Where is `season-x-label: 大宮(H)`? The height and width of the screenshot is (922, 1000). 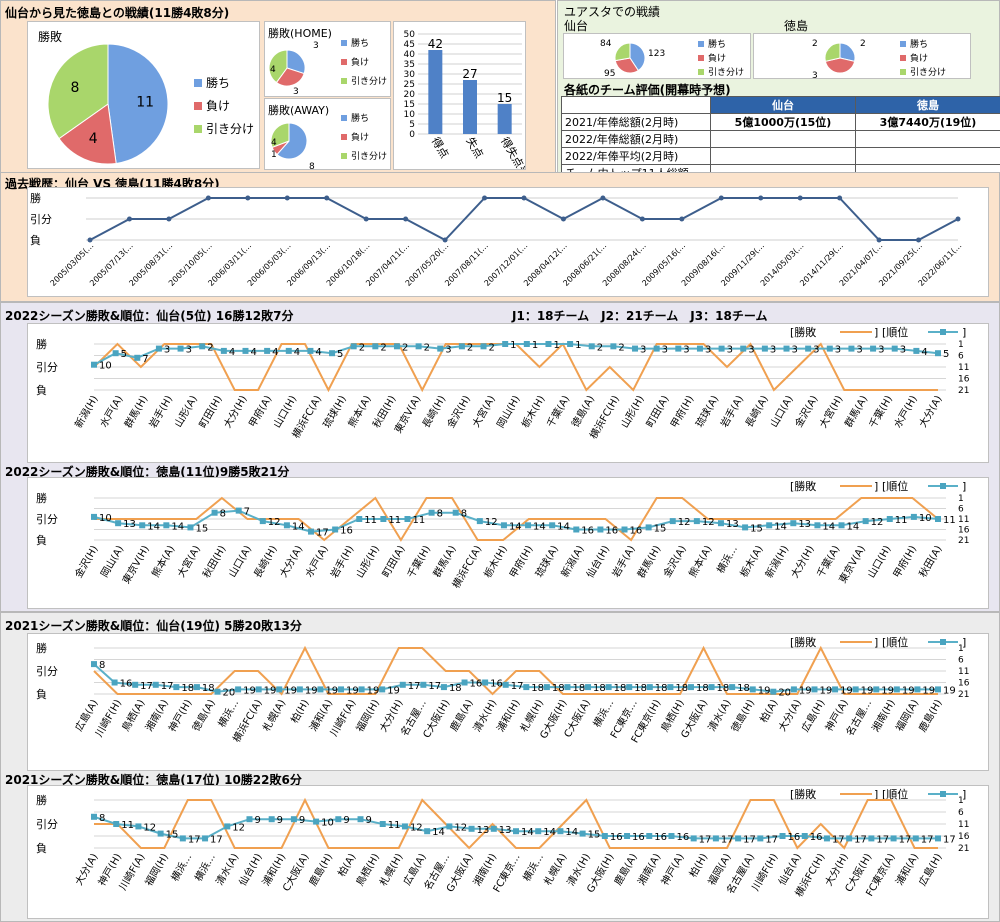 season-x-label: 大宮(H) is located at coordinates (830, 411).